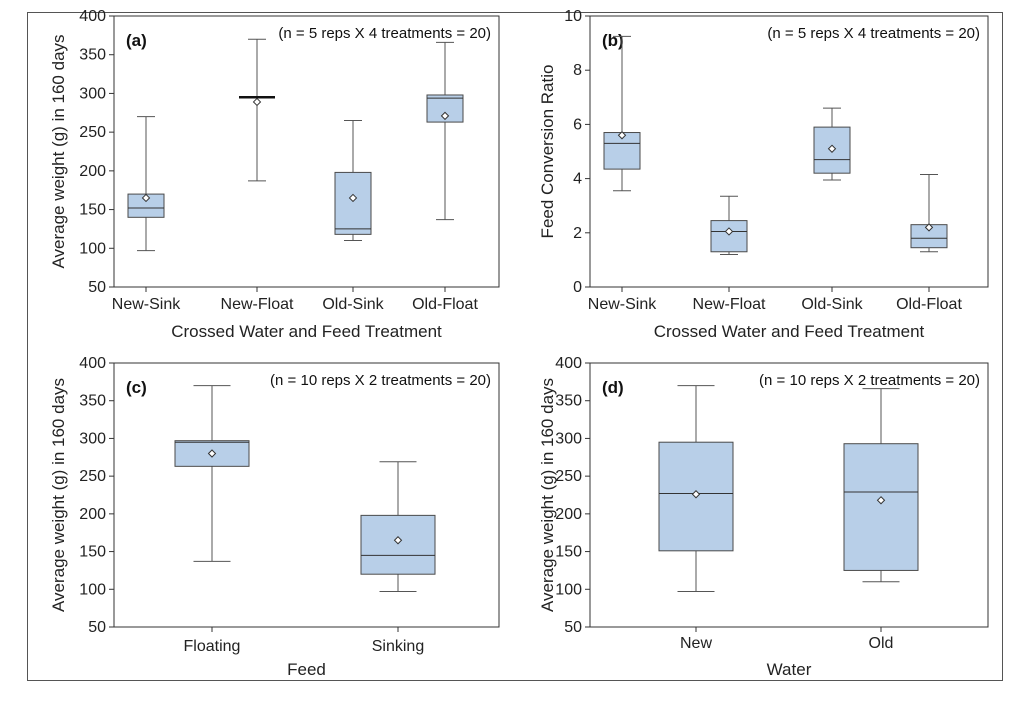  I want to click on panel-letter: (c), so click(136, 387).